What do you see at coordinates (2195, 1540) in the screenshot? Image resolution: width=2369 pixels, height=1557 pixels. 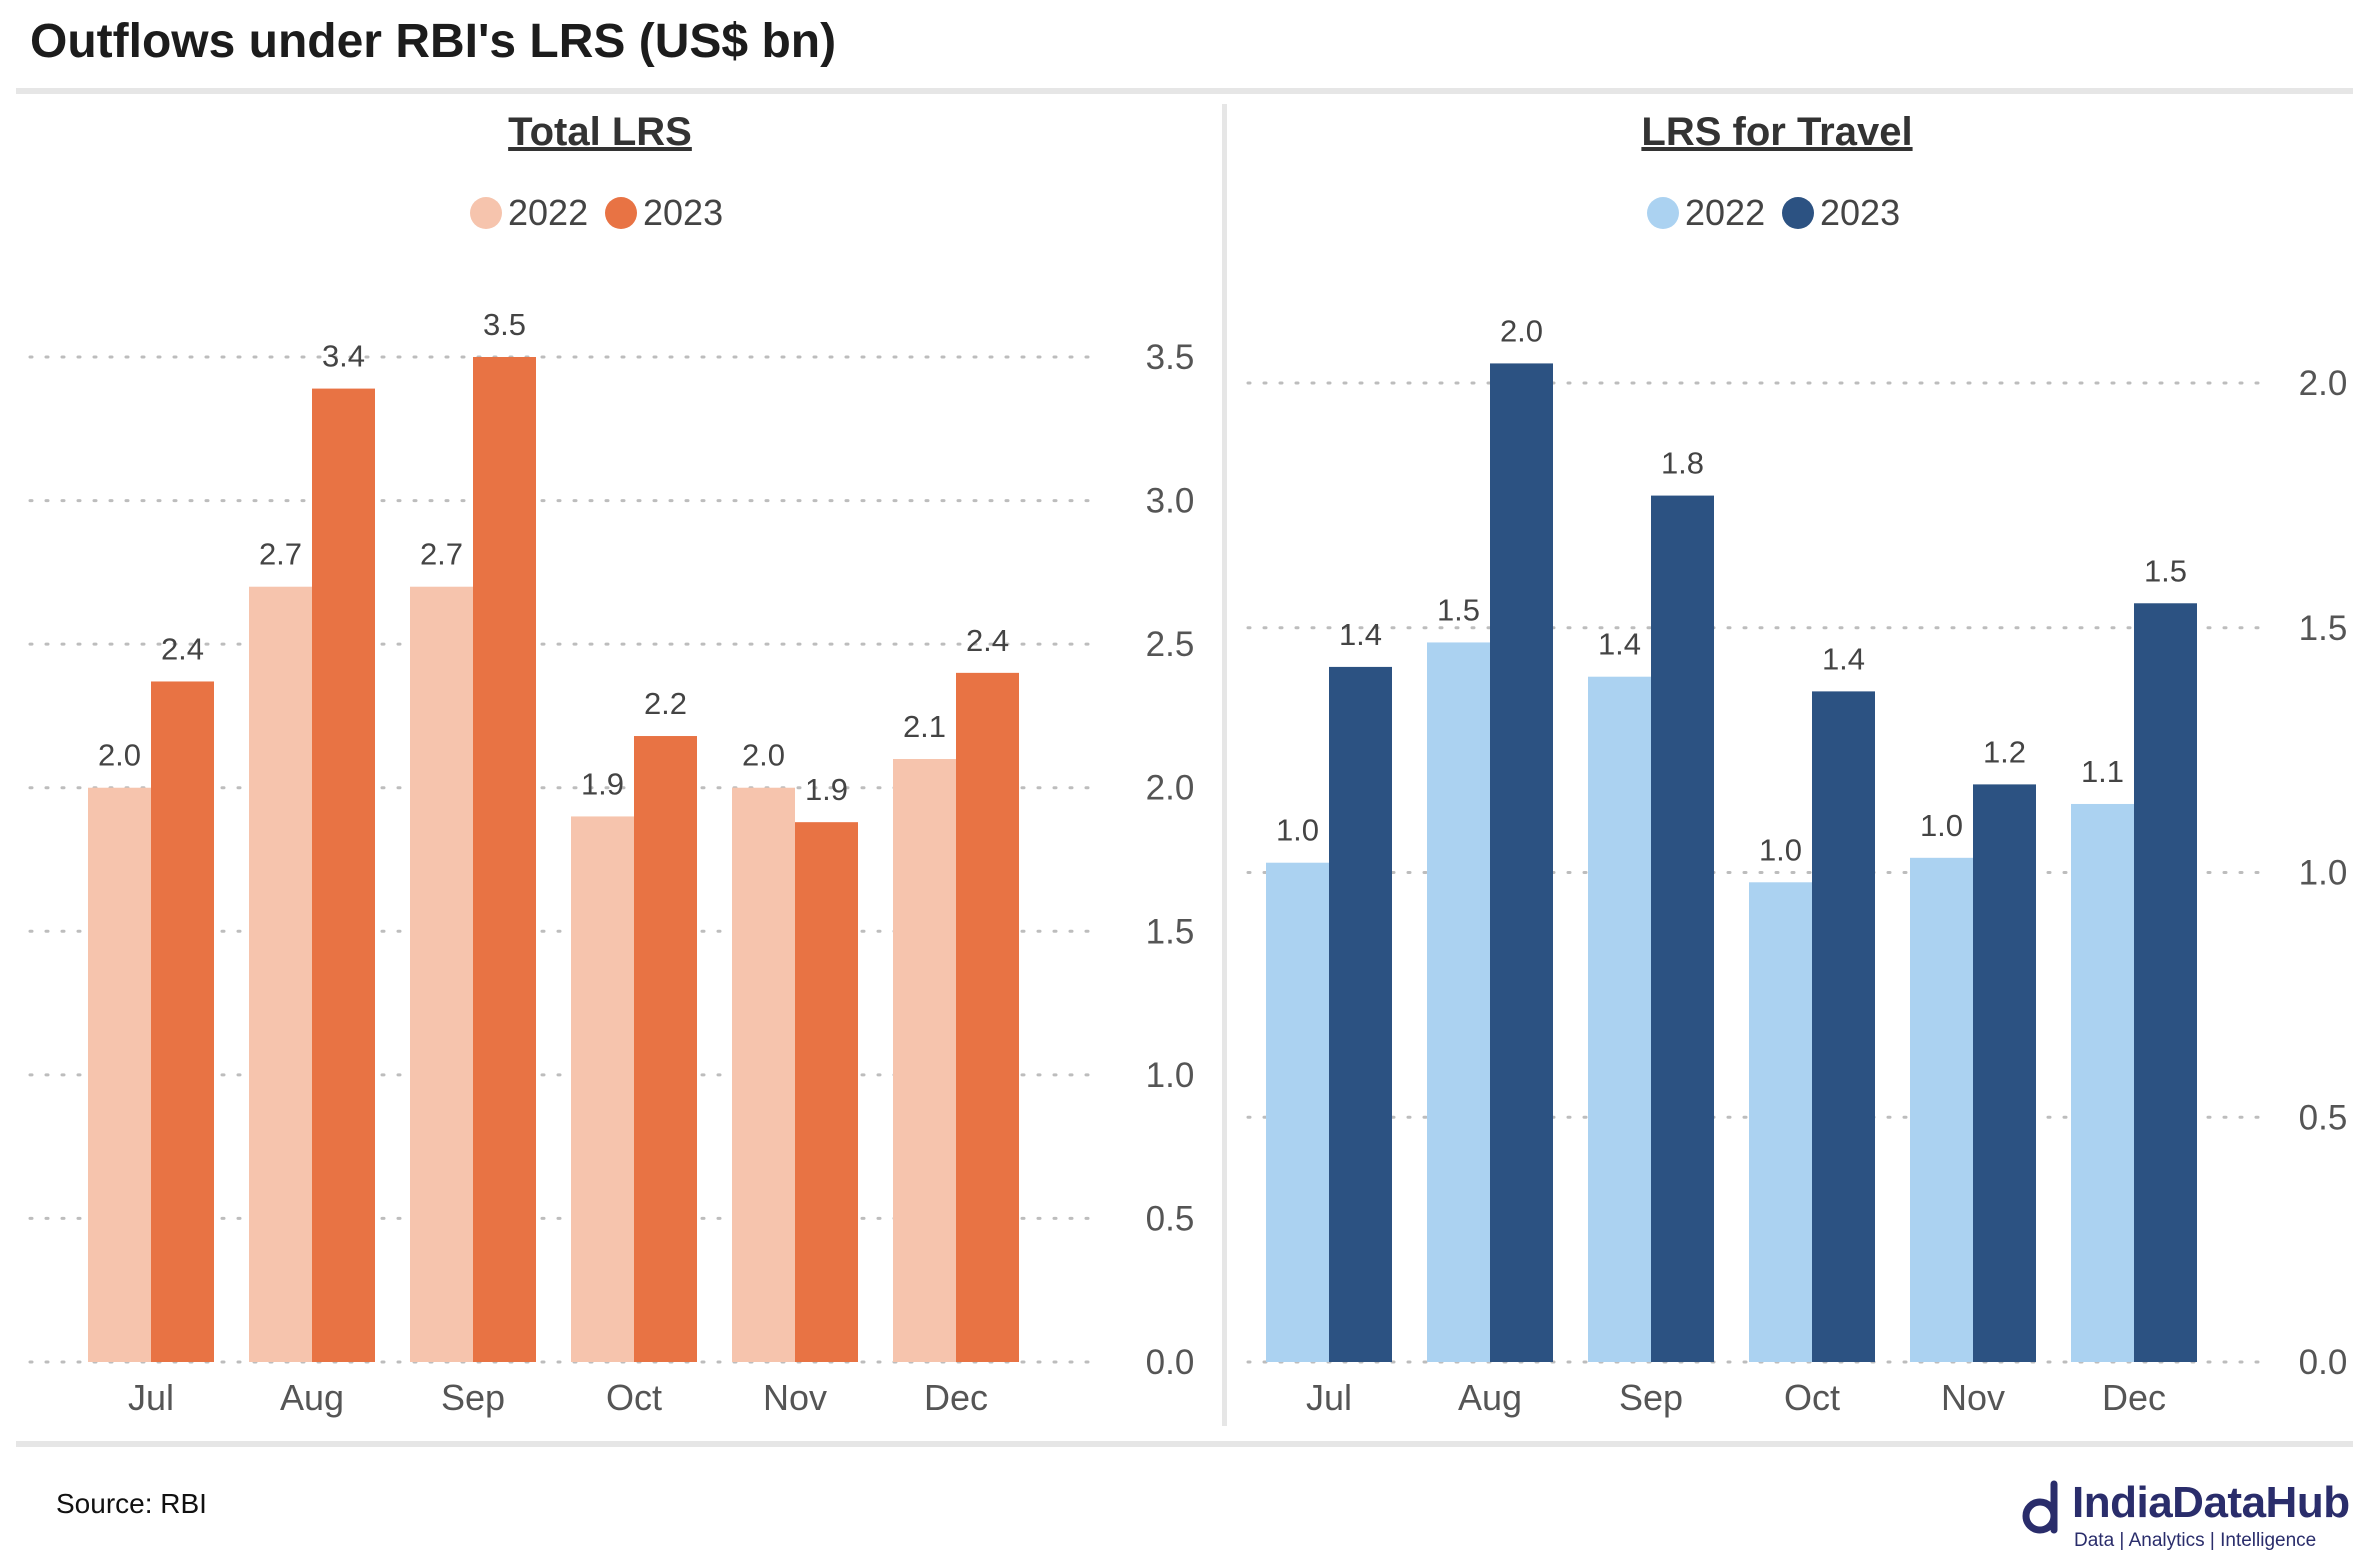 I see `logo-tagline: Data | Analytics | Intelligence` at bounding box center [2195, 1540].